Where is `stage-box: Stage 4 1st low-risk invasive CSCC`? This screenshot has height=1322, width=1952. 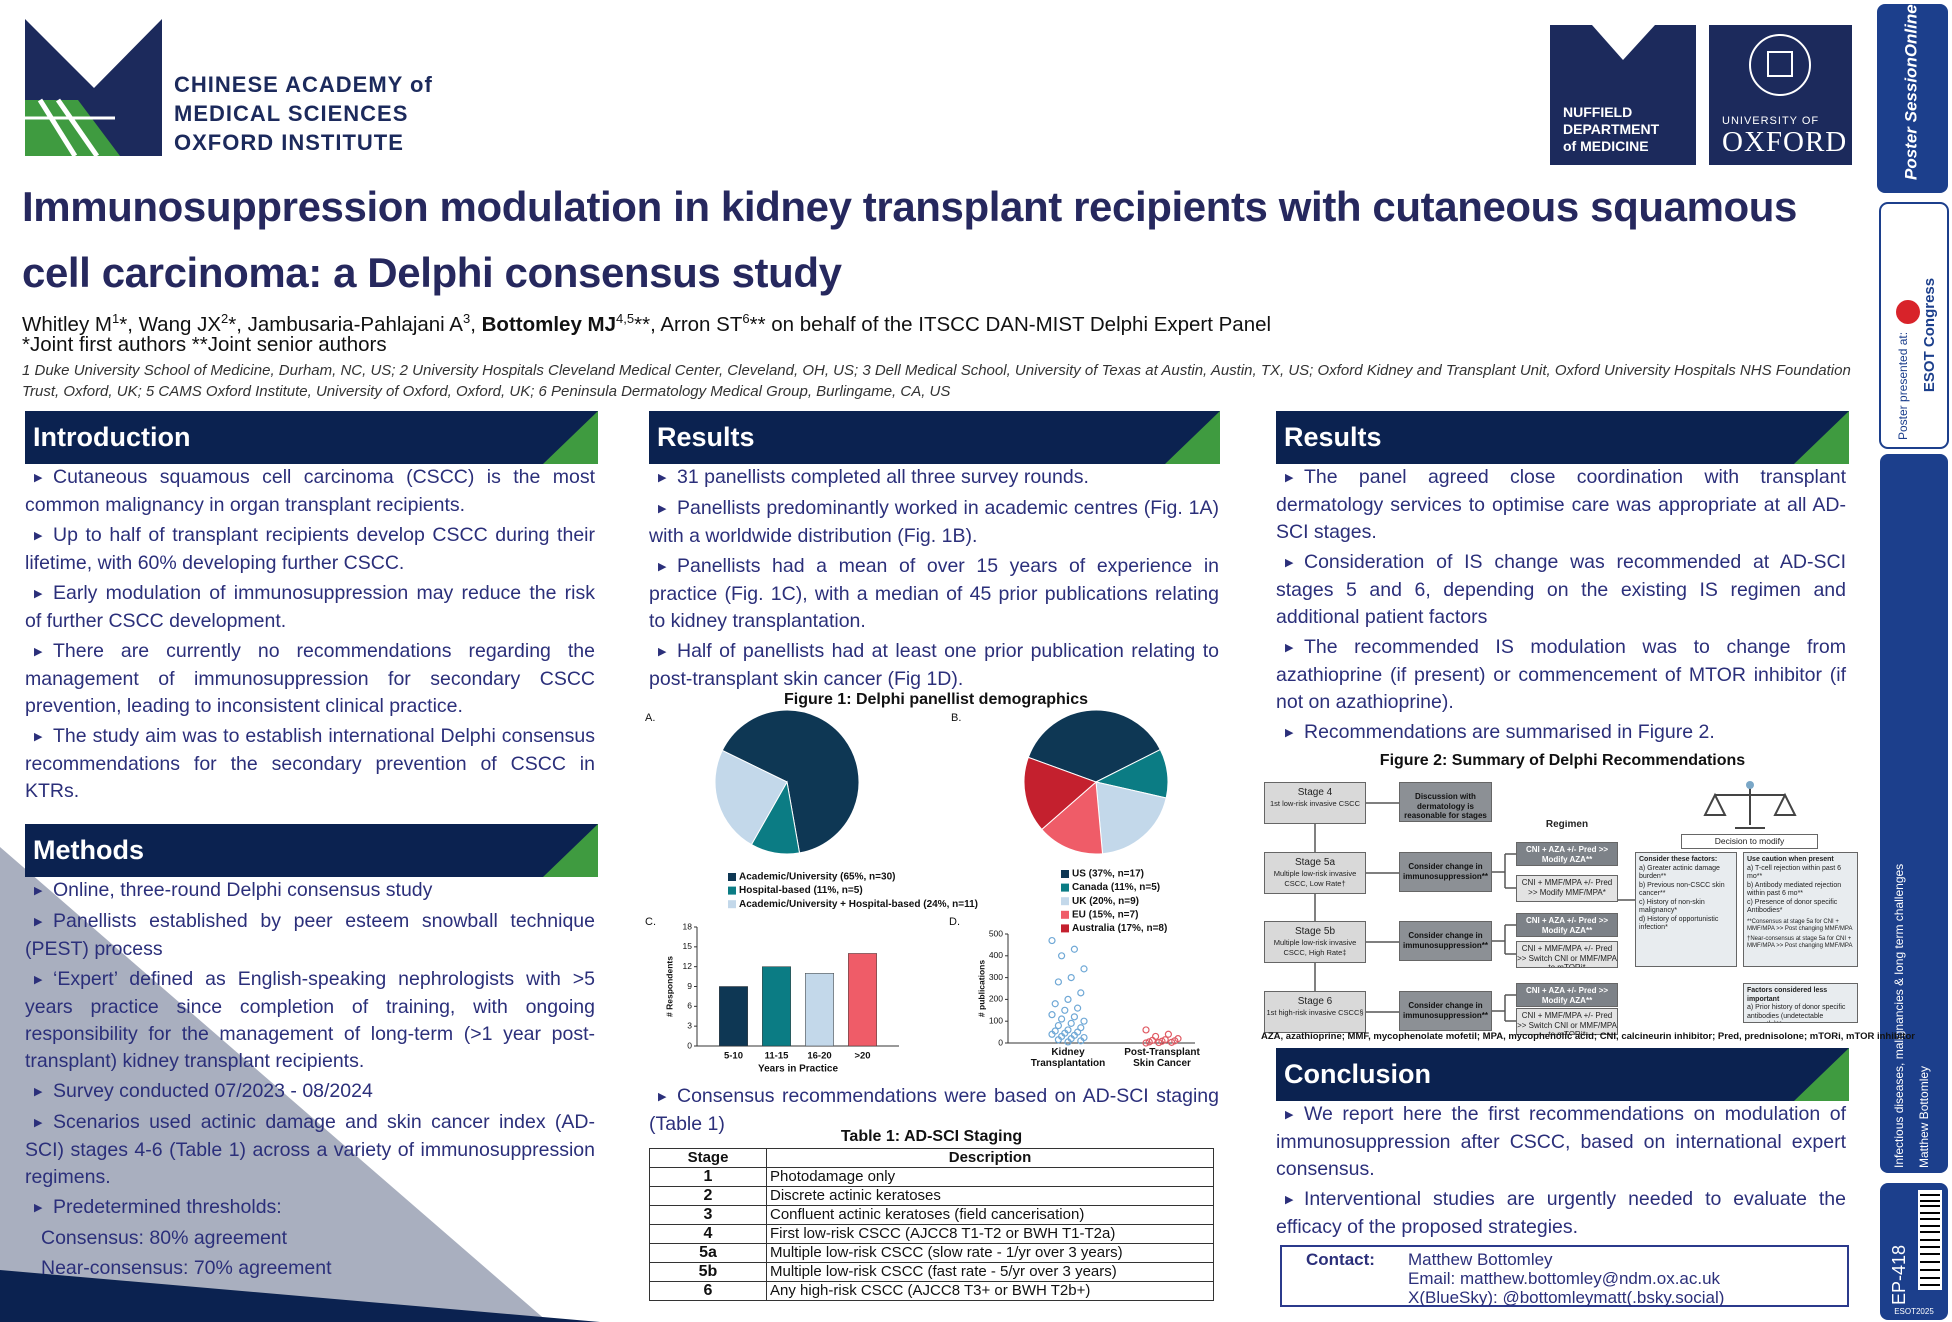
stage-box: Stage 4 1st low-risk invasive CSCC is located at coordinates (1315, 803).